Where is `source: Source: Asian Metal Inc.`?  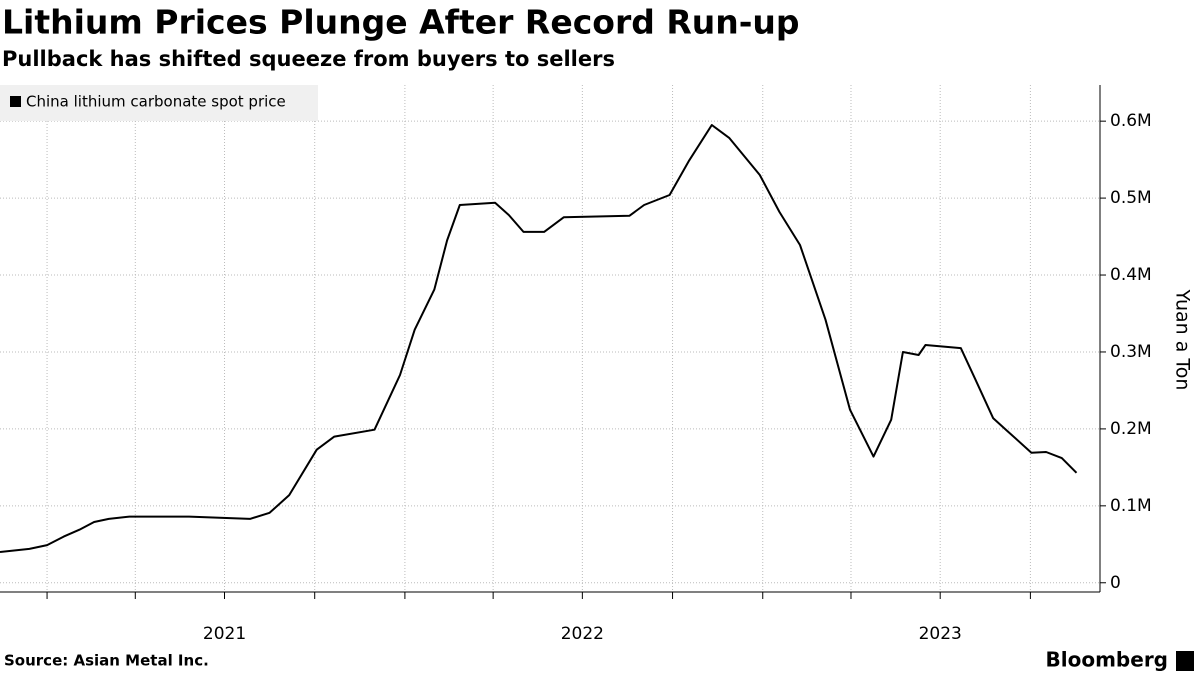
source: Source: Asian Metal Inc. is located at coordinates (106, 661).